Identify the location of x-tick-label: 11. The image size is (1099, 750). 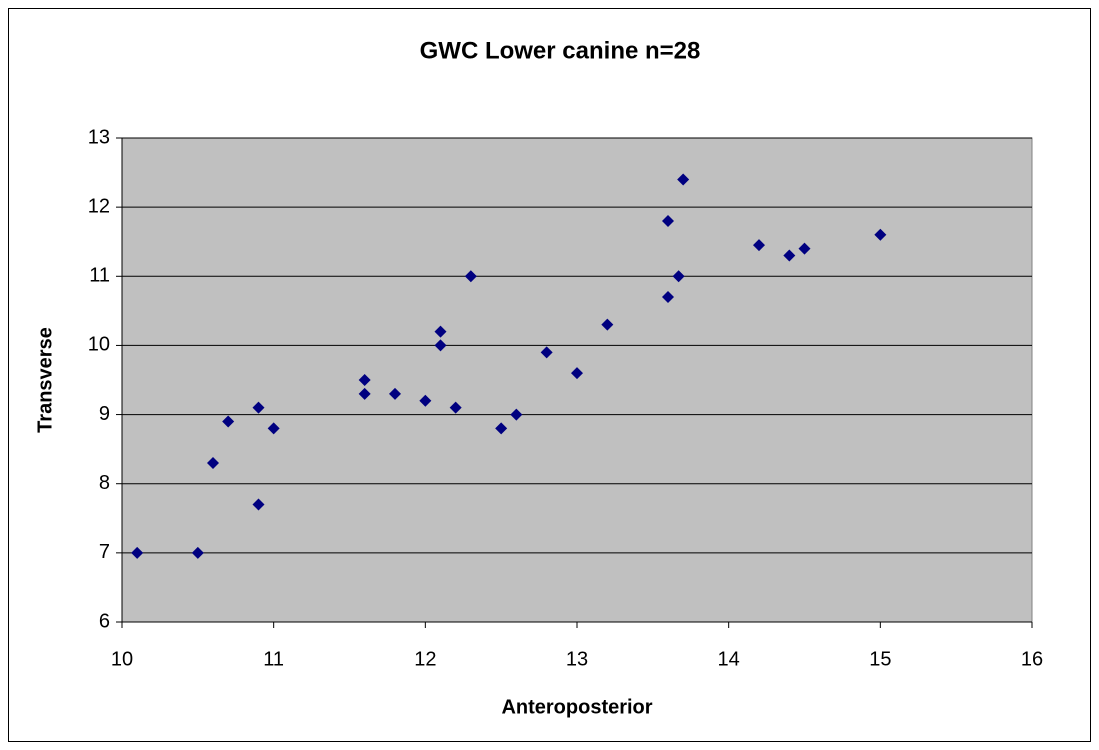
(273, 659).